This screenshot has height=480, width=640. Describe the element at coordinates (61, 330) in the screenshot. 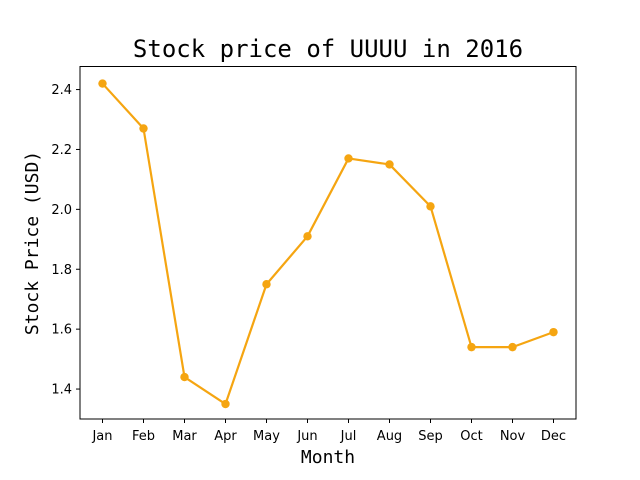

I see `y-tick-label: 1.6` at that location.